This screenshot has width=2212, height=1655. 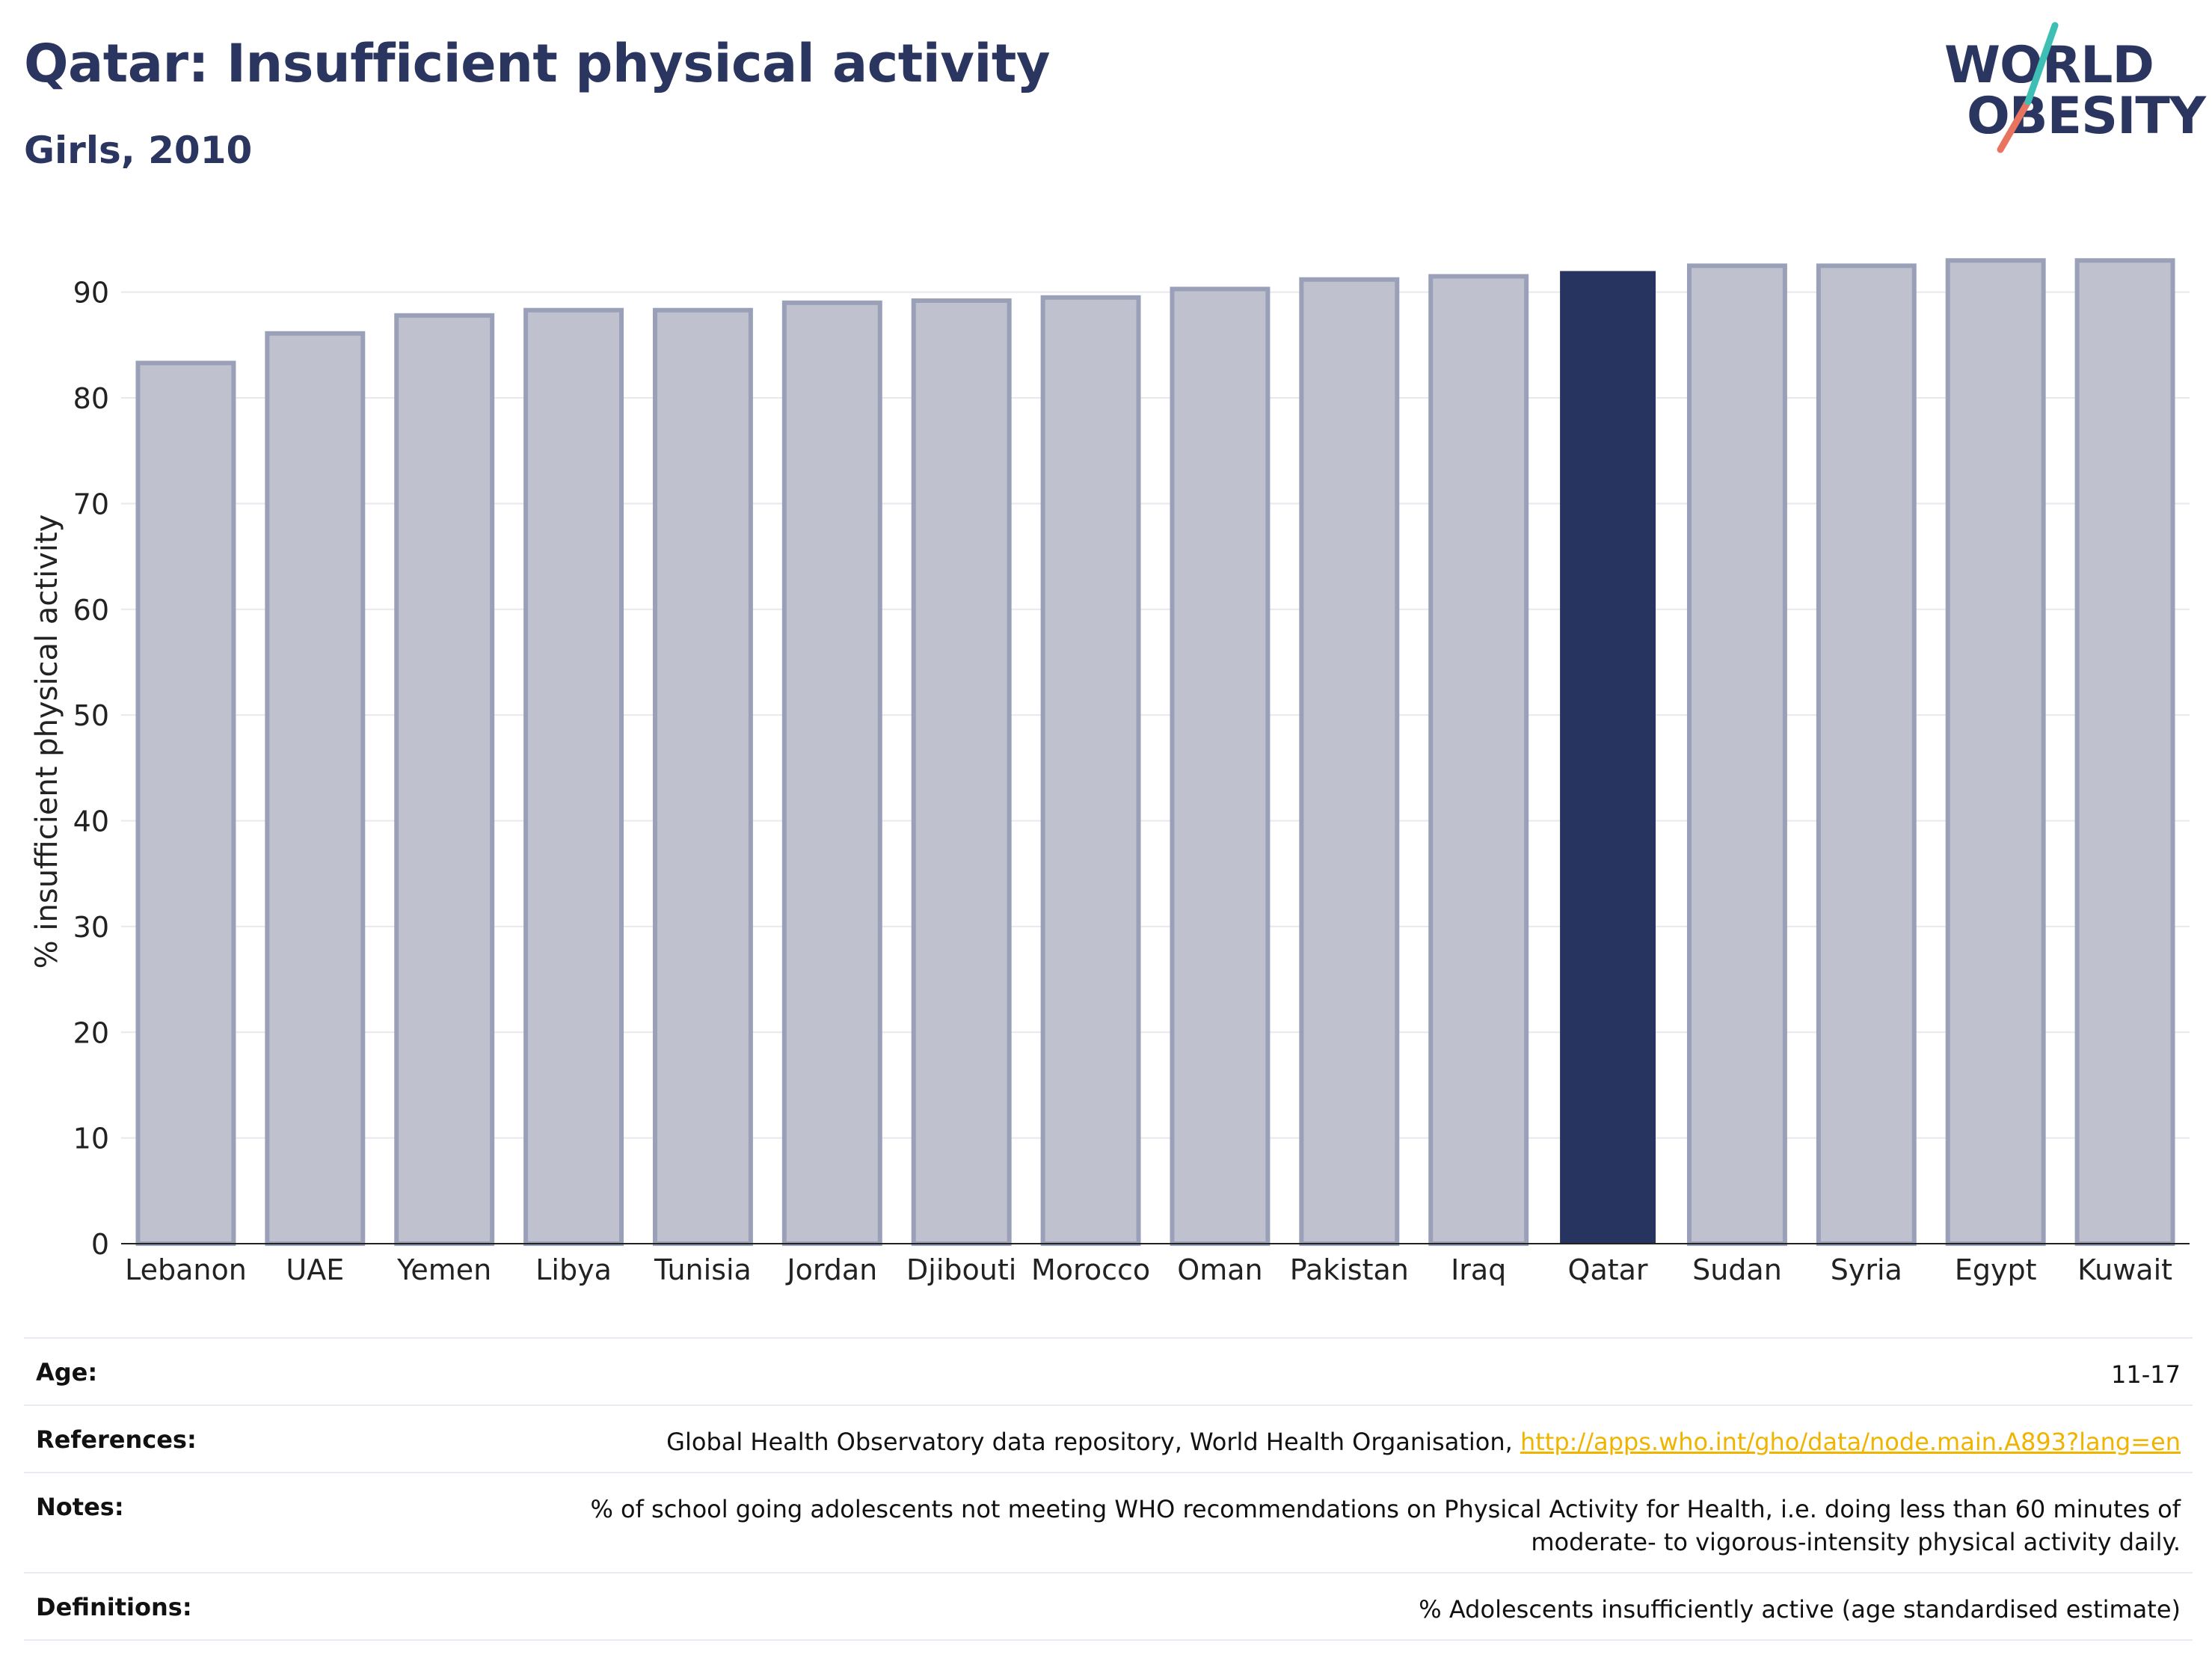 I want to click on info-row-age: Age: 11-17, so click(x=1108, y=1370).